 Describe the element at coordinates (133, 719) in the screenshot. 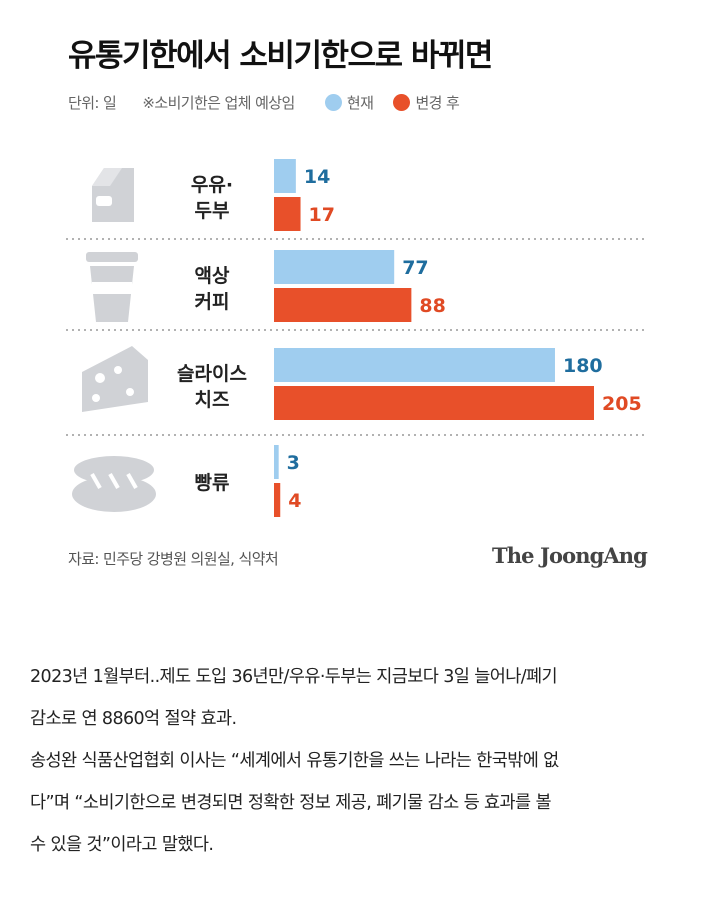

I see `body-line: 감소로 연 8860억 절약 효과.` at that location.